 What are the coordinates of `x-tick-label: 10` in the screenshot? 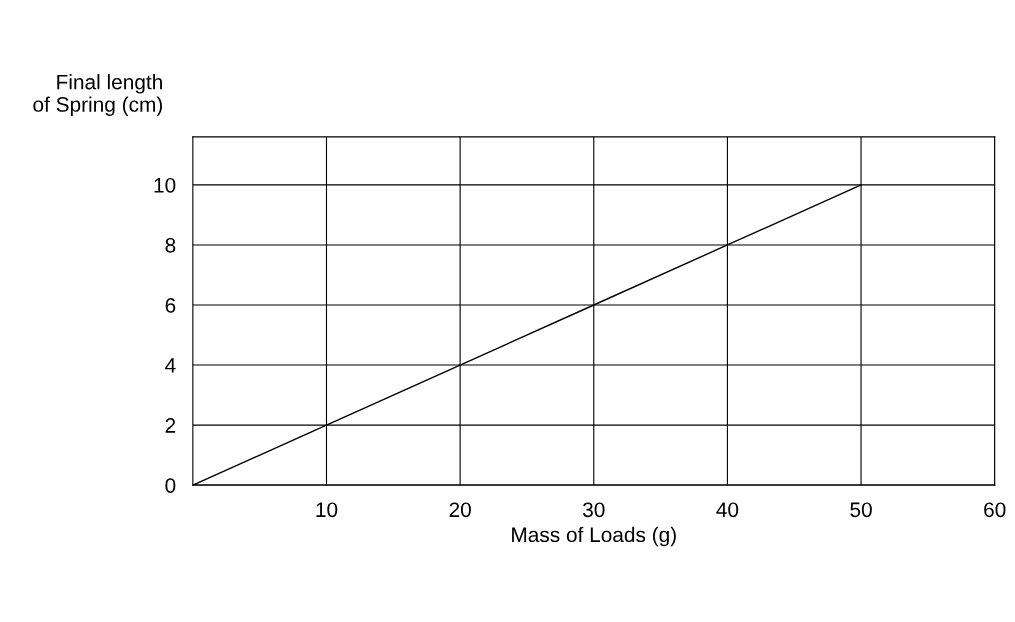 It's located at (327, 510).